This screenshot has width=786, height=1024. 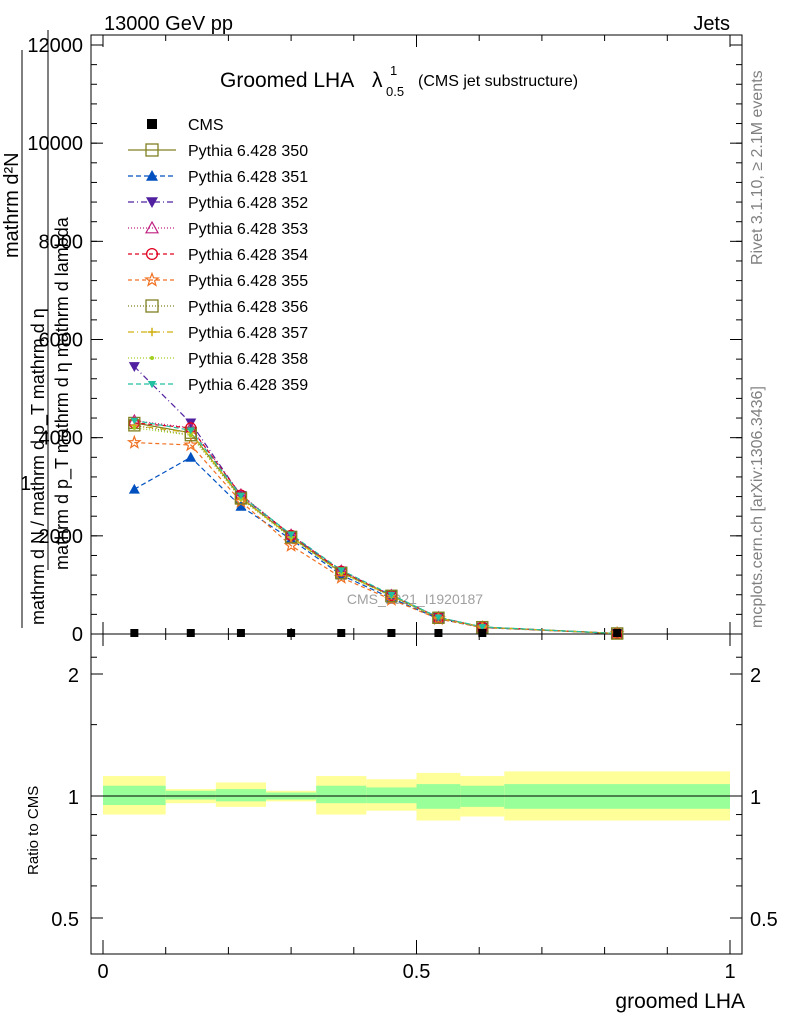 What do you see at coordinates (65, 920) in the screenshot?
I see `ratio-tick-label: 0.5` at bounding box center [65, 920].